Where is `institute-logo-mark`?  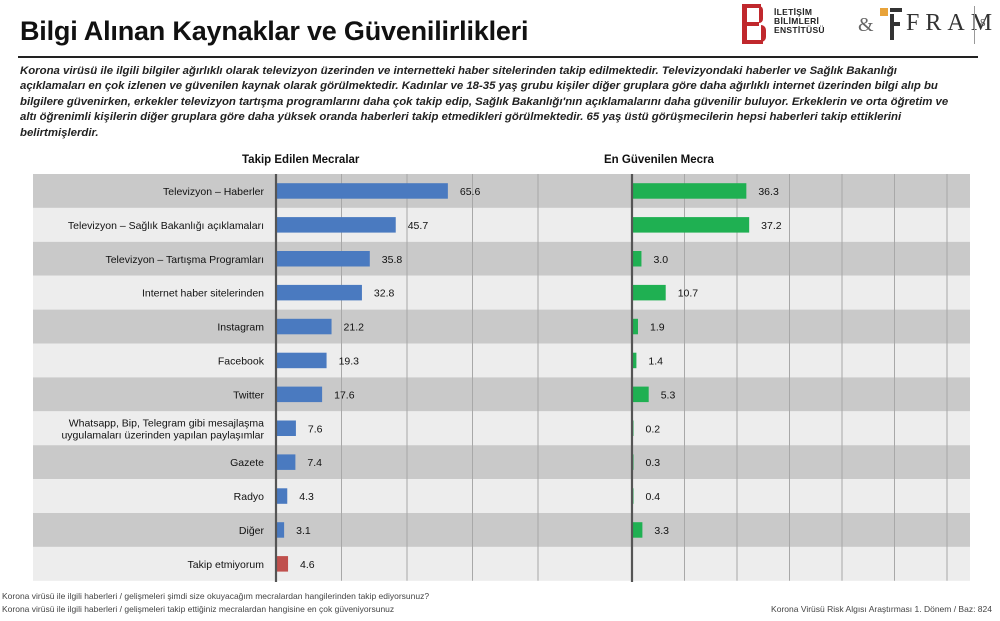 institute-logo-mark is located at coordinates (755, 24).